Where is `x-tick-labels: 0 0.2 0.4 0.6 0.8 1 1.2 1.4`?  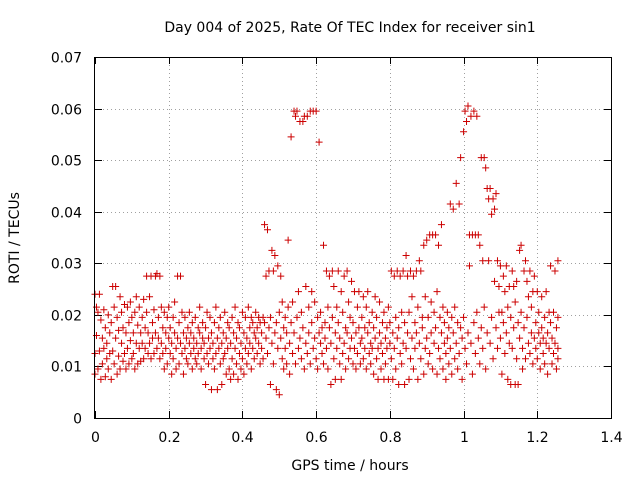
x-tick-labels: 0 0.2 0.4 0.6 0.8 1 1.2 1.4 is located at coordinates (357, 438).